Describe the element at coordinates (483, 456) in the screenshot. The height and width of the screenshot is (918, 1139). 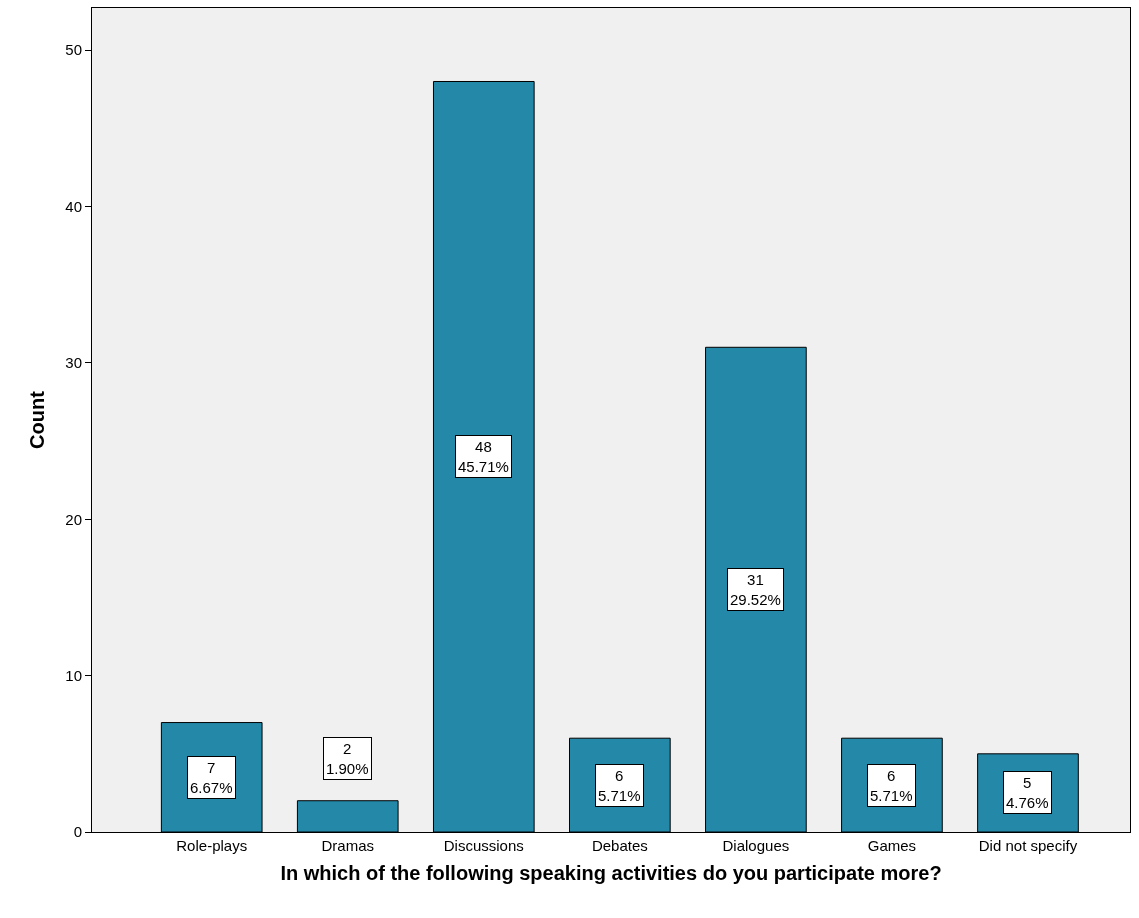
I see `data-label: 48 45.71%` at that location.